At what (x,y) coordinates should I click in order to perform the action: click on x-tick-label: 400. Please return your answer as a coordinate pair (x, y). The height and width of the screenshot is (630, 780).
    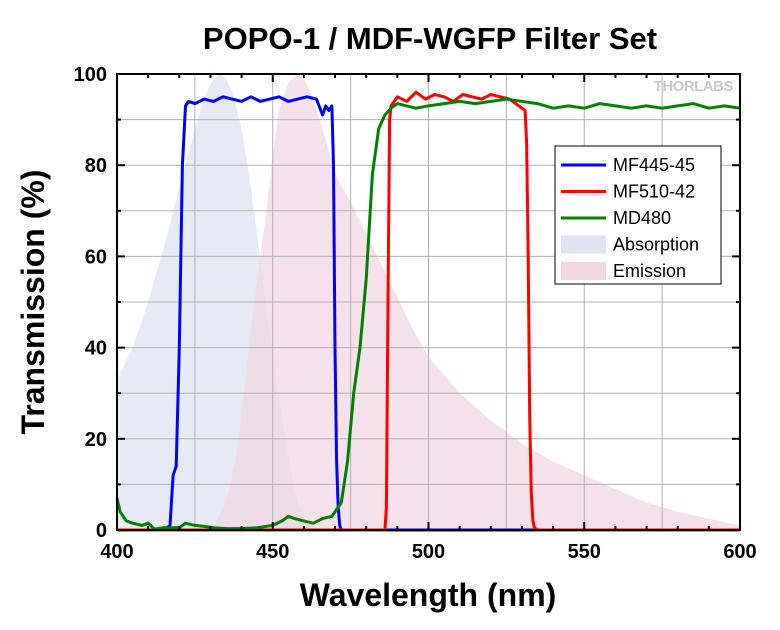
    Looking at the image, I should click on (116, 552).